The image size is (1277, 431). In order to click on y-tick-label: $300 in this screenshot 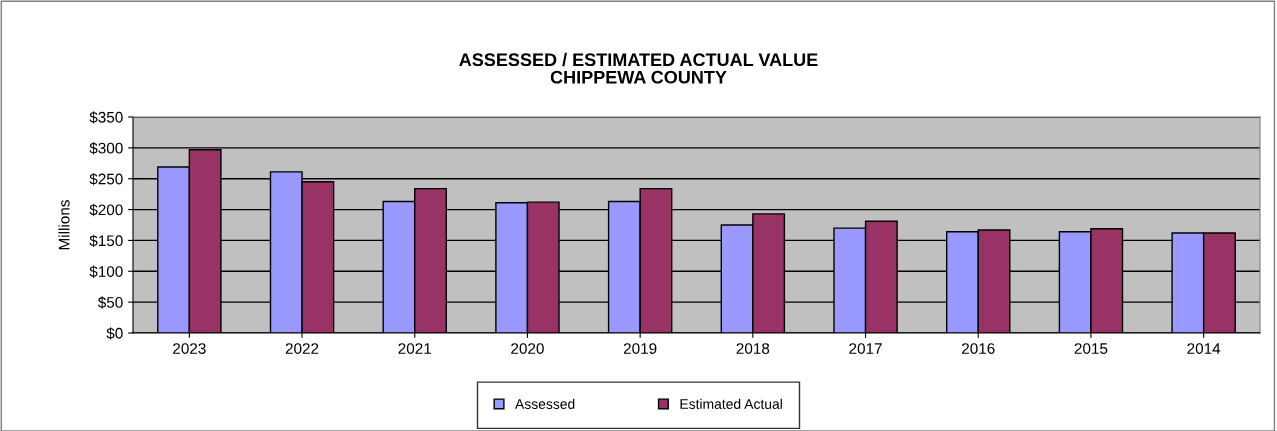, I will do `click(106, 148)`.